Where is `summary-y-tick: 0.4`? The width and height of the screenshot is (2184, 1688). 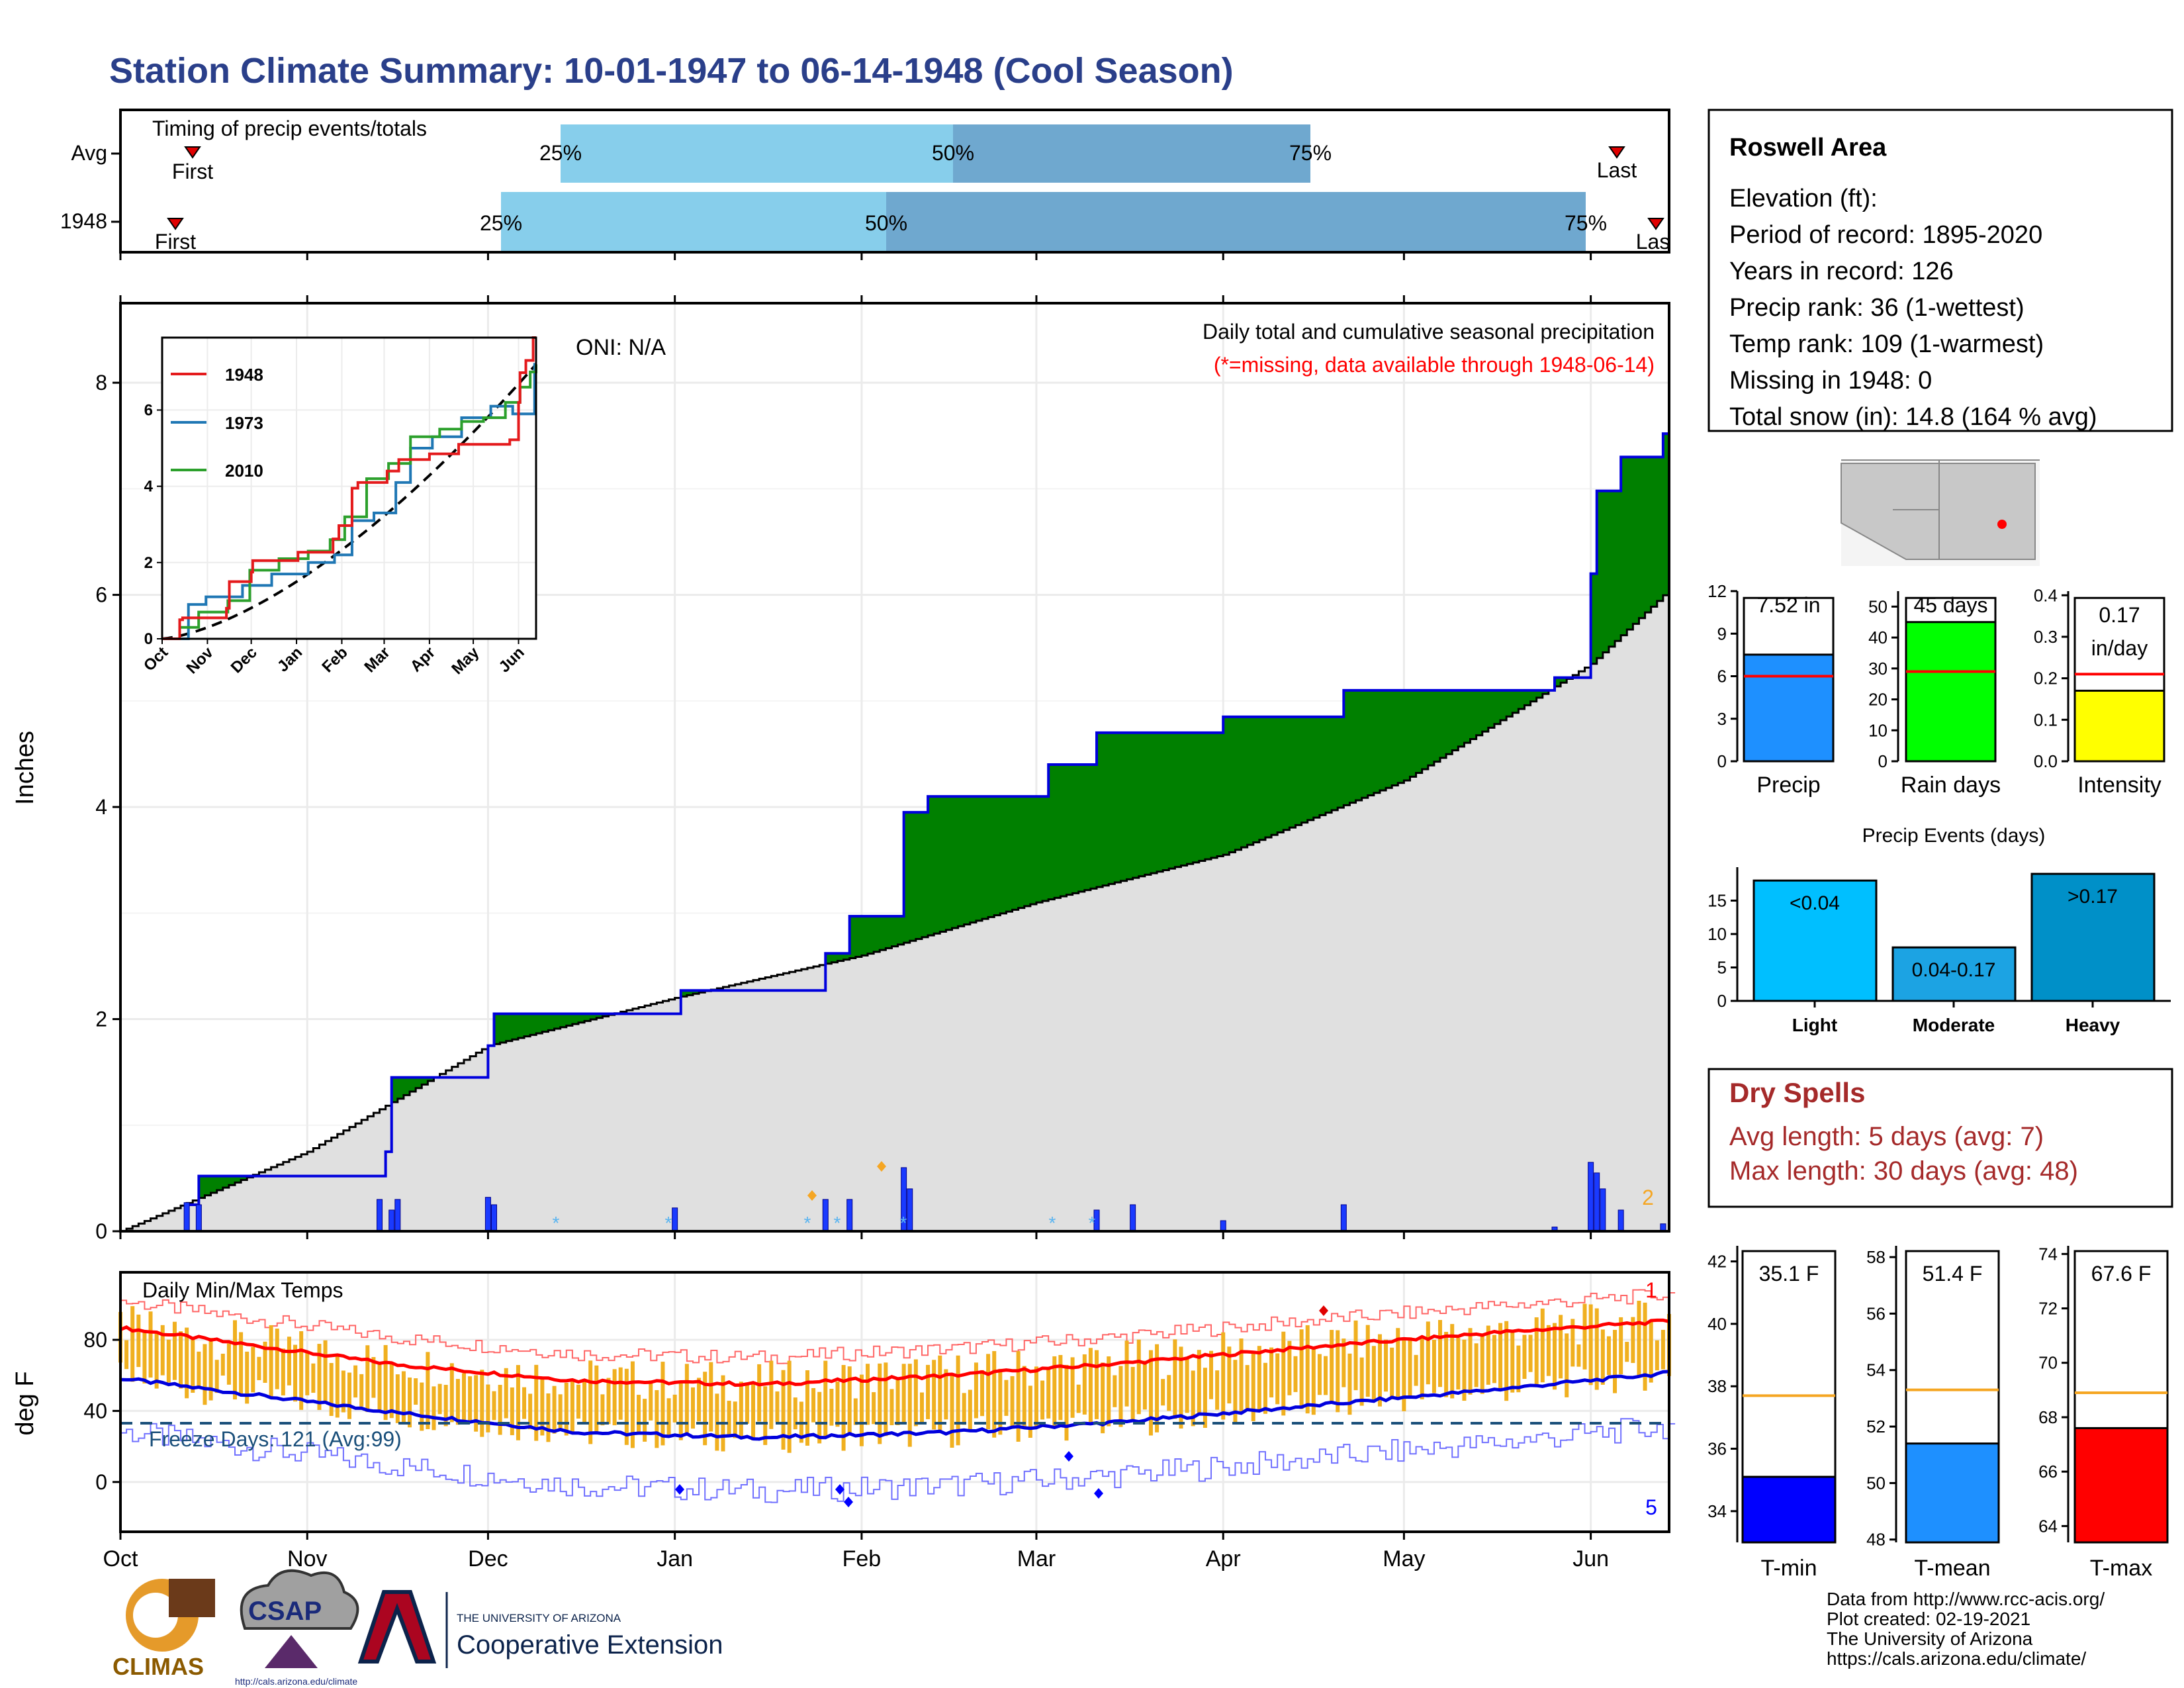 summary-y-tick: 0.4 is located at coordinates (2046, 595).